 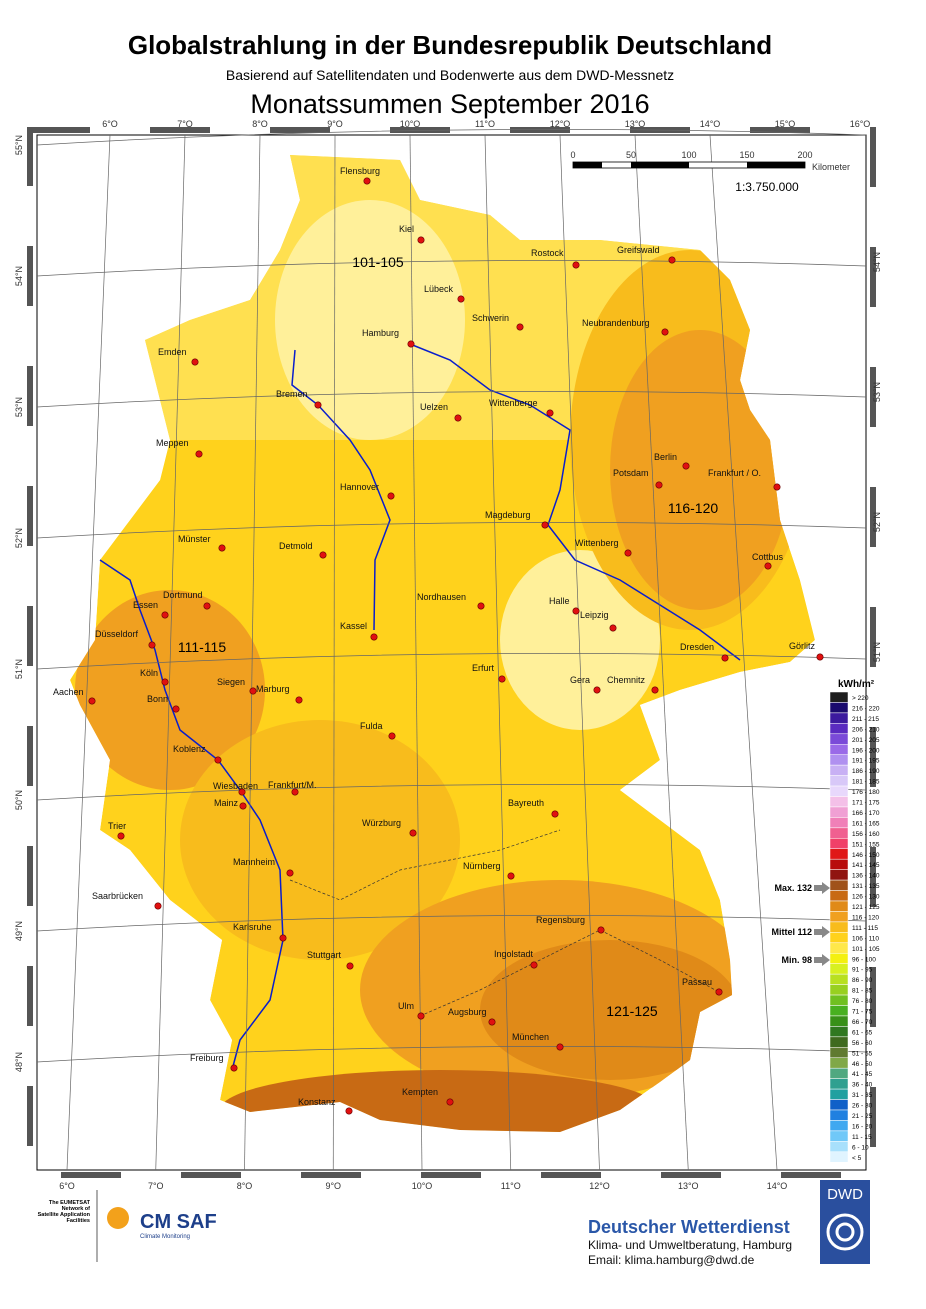 What do you see at coordinates (185, 124) in the screenshot?
I see `lon-top: 7°O` at bounding box center [185, 124].